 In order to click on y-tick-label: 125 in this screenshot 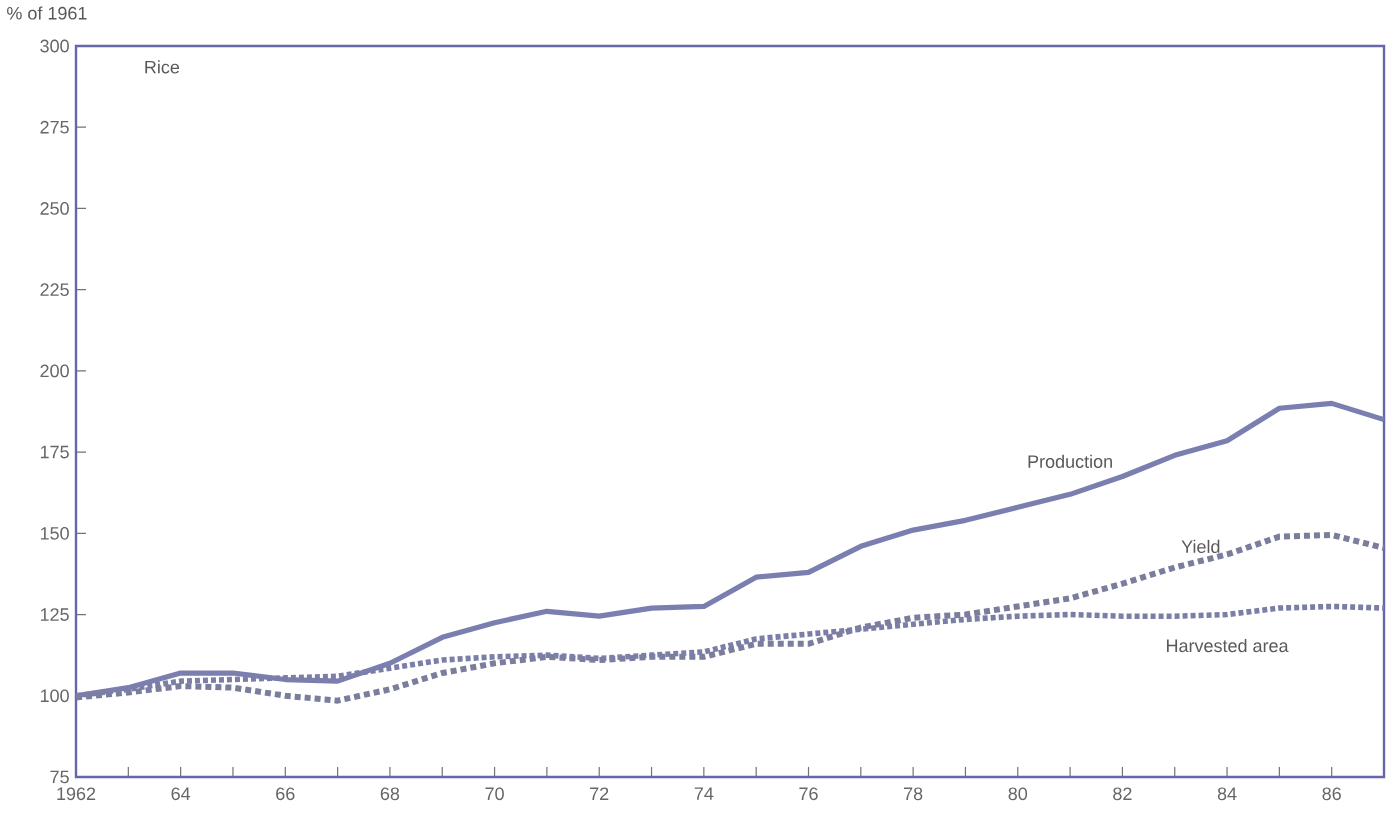, I will do `click(54, 614)`.